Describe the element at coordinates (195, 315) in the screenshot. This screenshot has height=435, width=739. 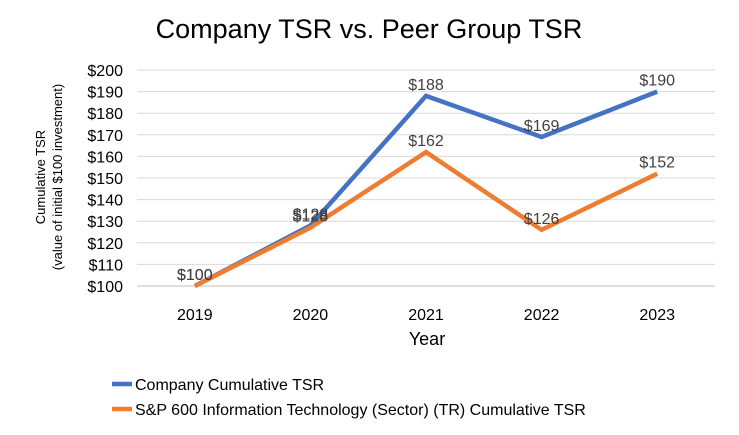
I see `x-tick-label: 2019` at that location.